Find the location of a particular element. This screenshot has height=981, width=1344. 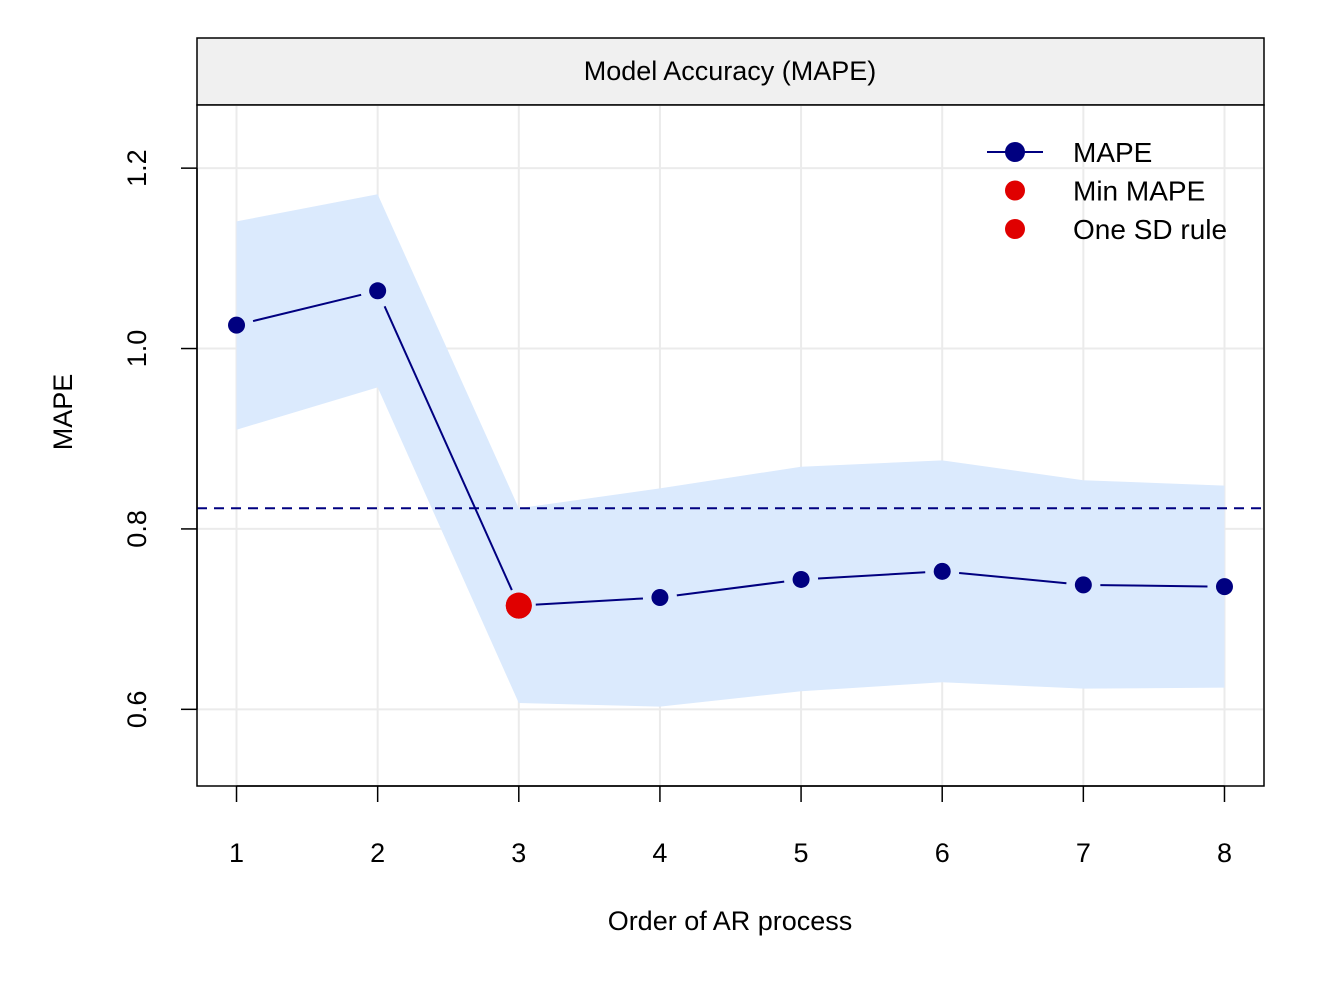

legend-label-3: One SD rule is located at coordinates (1150, 229).